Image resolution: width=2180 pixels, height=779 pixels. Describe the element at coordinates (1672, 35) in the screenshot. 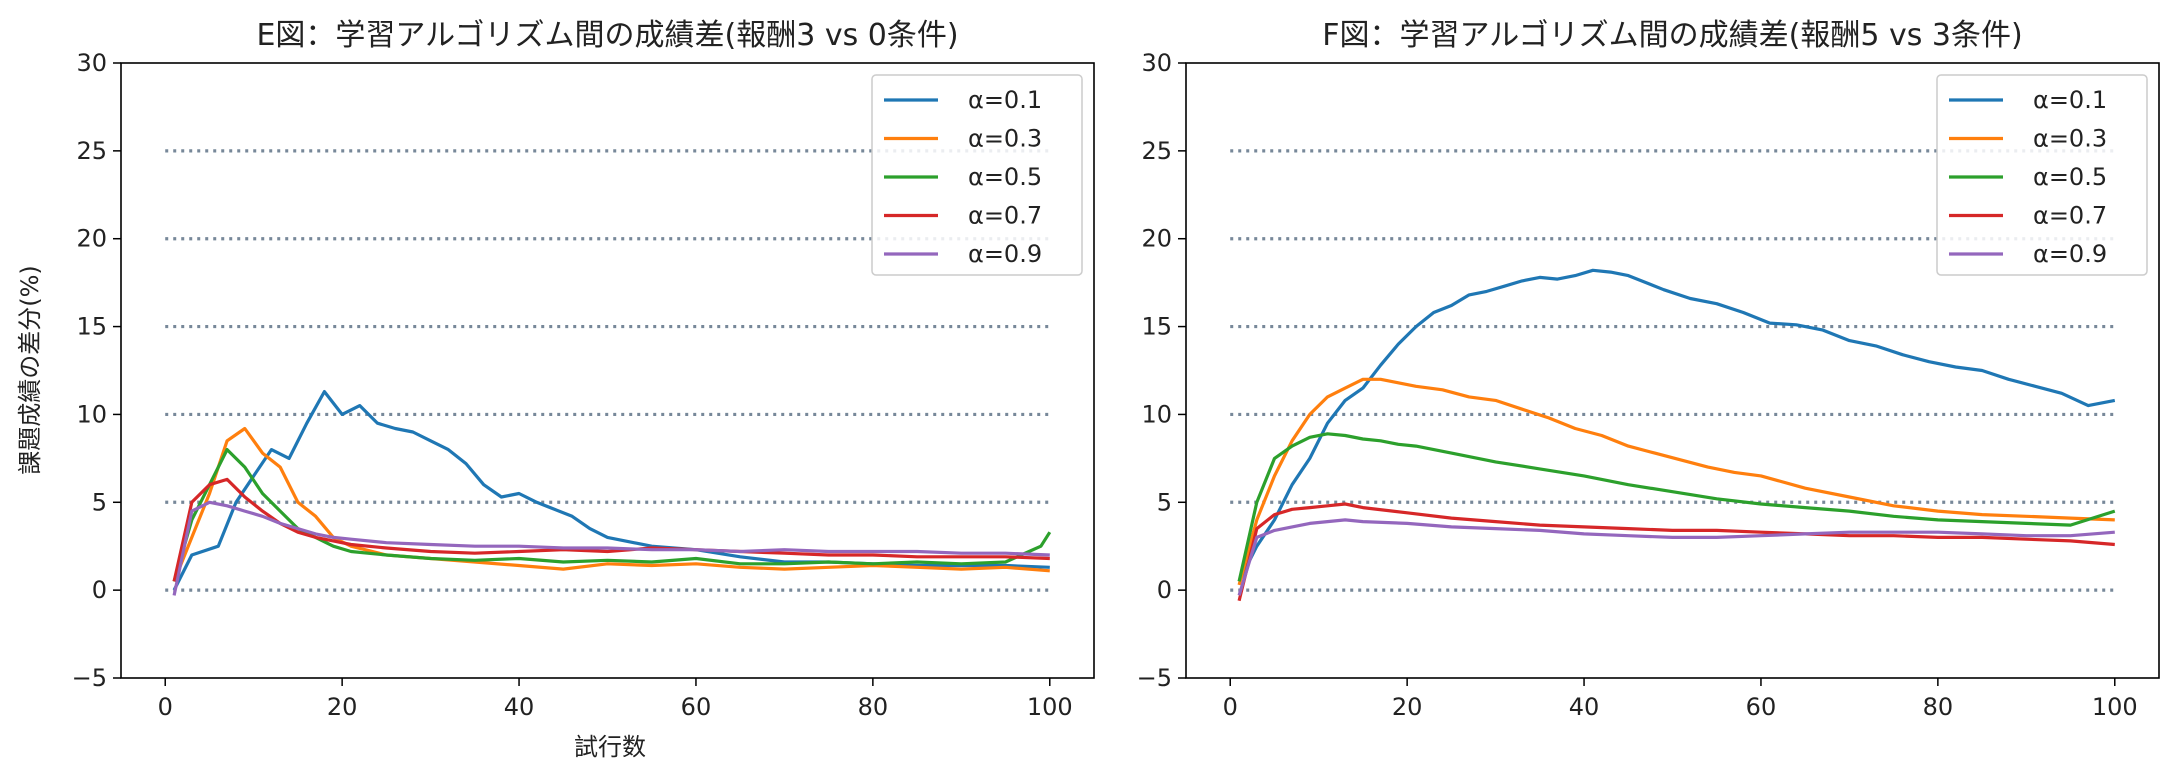

I see `chart-title: F図：学習アルゴリズム間の成績差(報酬5 vs 3条件)` at that location.